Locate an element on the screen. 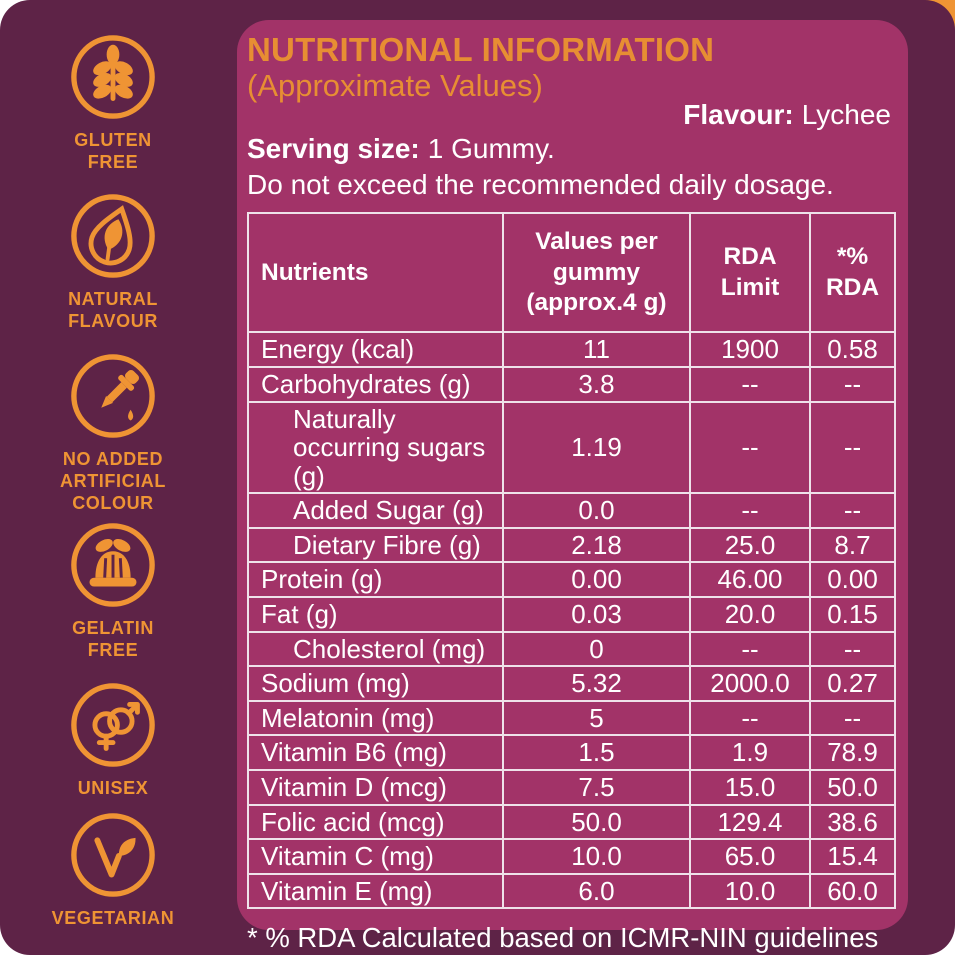 This screenshot has height=955, width=955. badge-label: NO ADDED ARTIFICIAL COLOUR is located at coordinates (113, 481).